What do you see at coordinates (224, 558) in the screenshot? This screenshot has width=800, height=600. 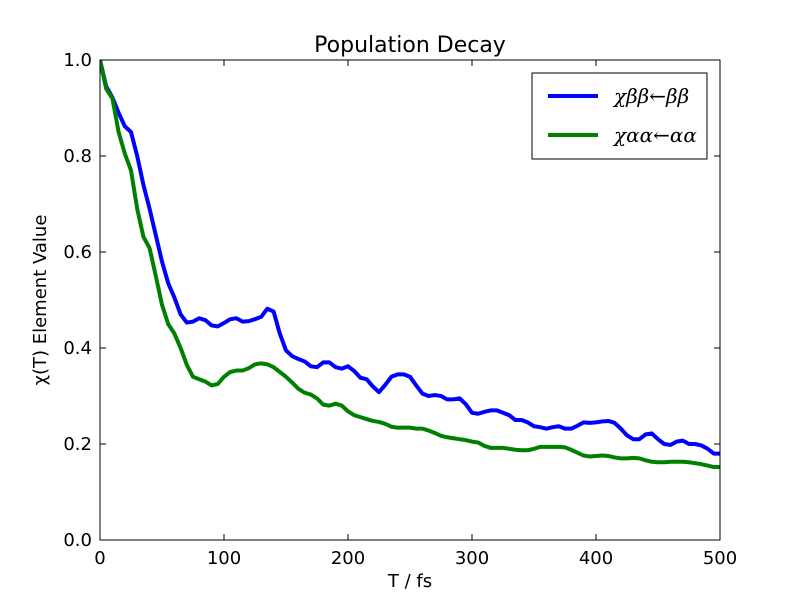 I see `x-tick-label: 100` at bounding box center [224, 558].